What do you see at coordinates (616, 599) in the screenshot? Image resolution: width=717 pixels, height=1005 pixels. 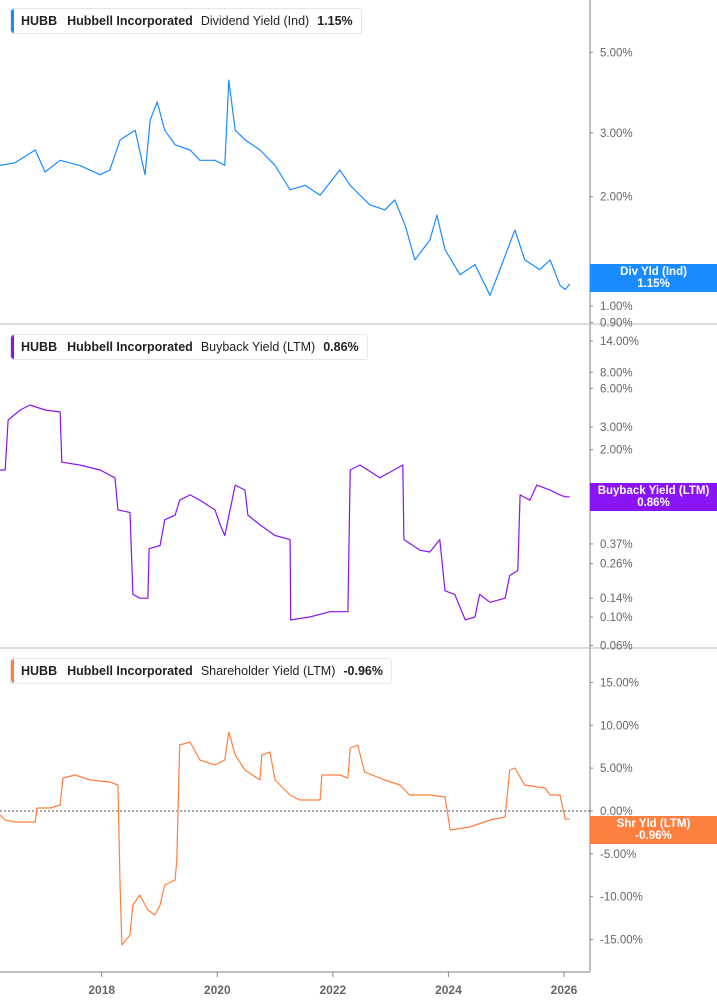 I see `y-tick-label: 0.14%` at bounding box center [616, 599].